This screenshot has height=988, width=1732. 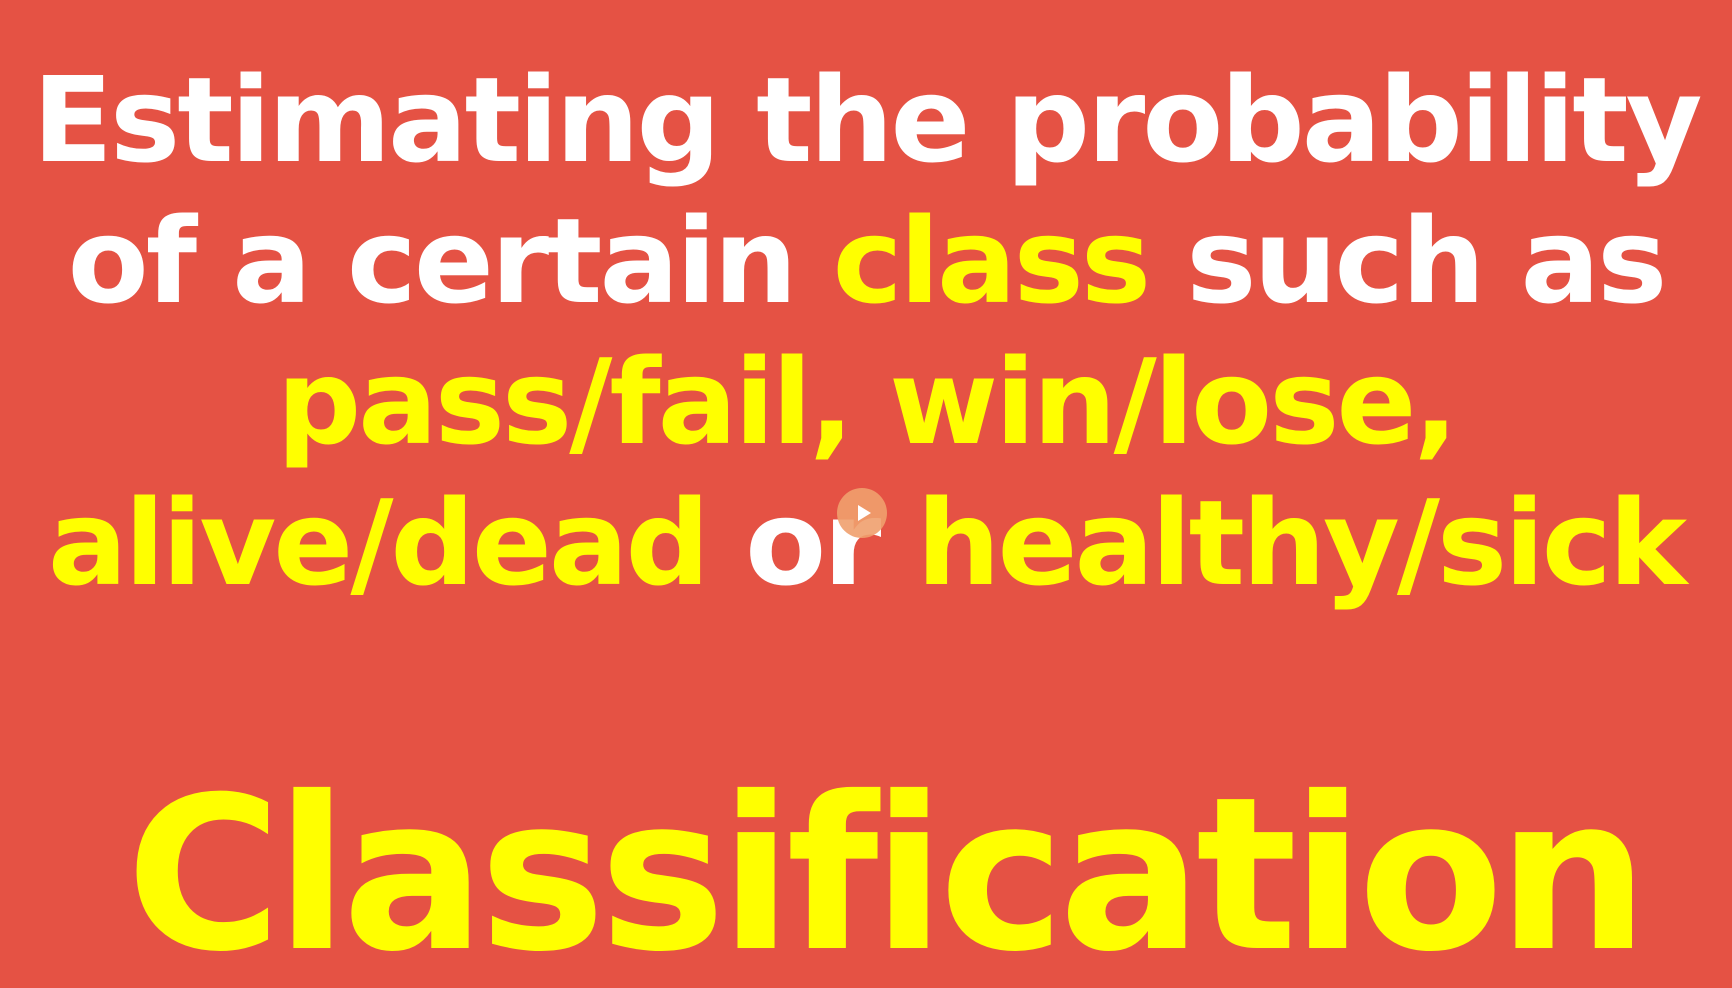 I want to click on highlight-examples: pass/fail, win/lose,, so click(x=867, y=402).